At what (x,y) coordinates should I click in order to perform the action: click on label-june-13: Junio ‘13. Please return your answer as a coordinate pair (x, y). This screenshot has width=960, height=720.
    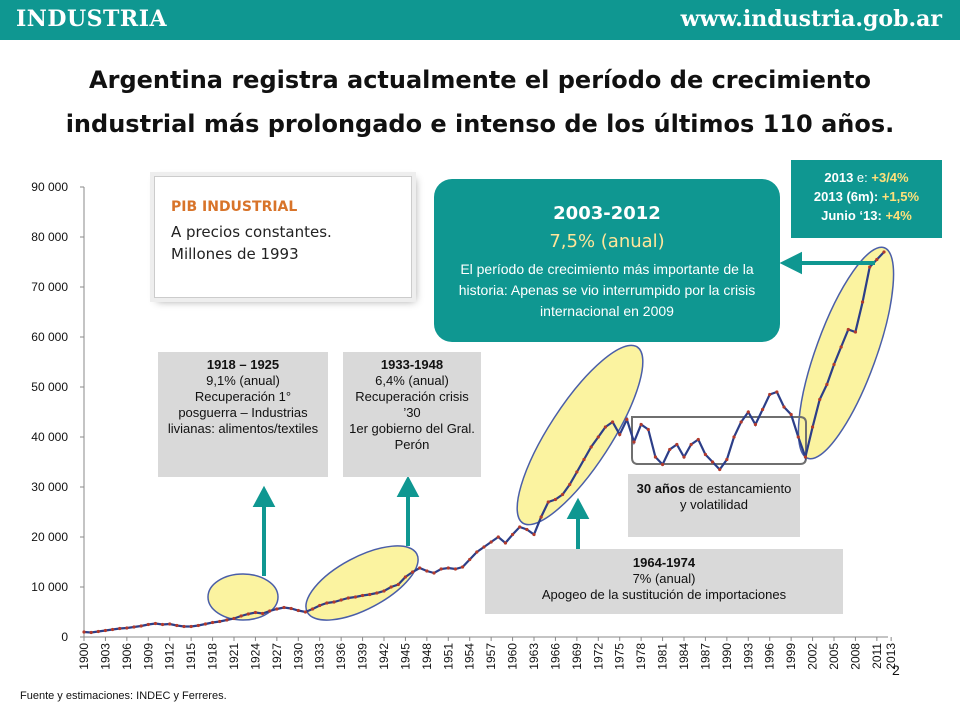
    Looking at the image, I should click on (849, 215).